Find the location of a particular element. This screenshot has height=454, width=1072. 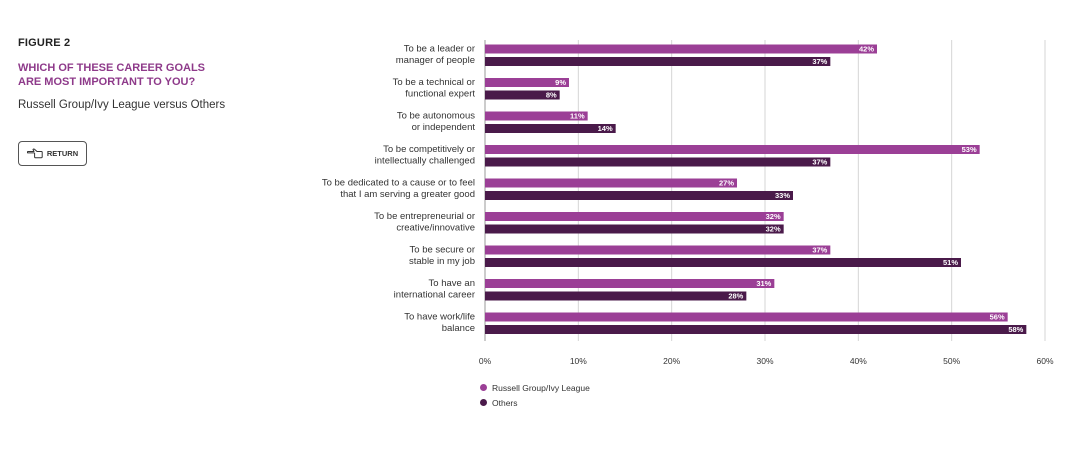

bar-value-label: 9% is located at coordinates (560, 82).